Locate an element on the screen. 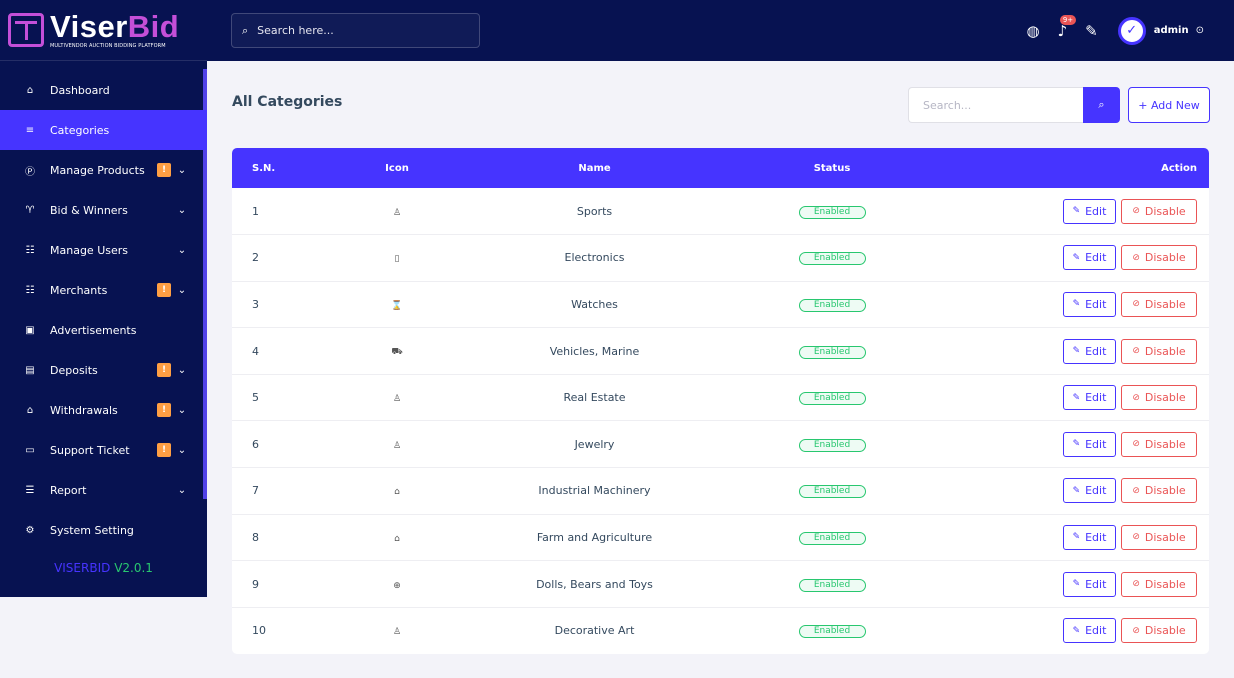  sidebar-item-manage-users: ☷ Manage Users ⌄ is located at coordinates (103, 250).